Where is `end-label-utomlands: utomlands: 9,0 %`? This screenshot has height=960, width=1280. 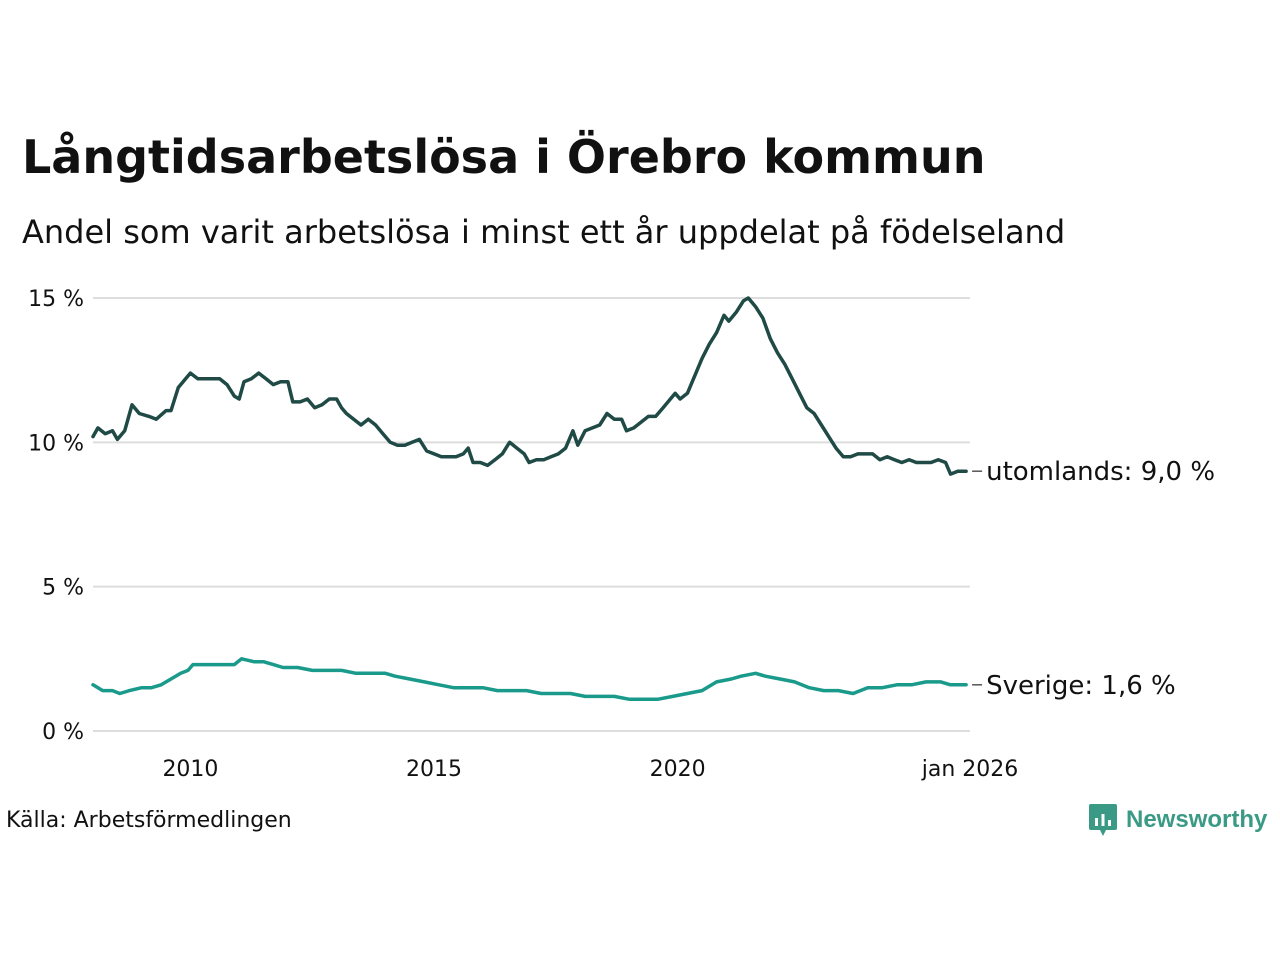
end-label-utomlands: utomlands: 9,0 % is located at coordinates (1100, 472).